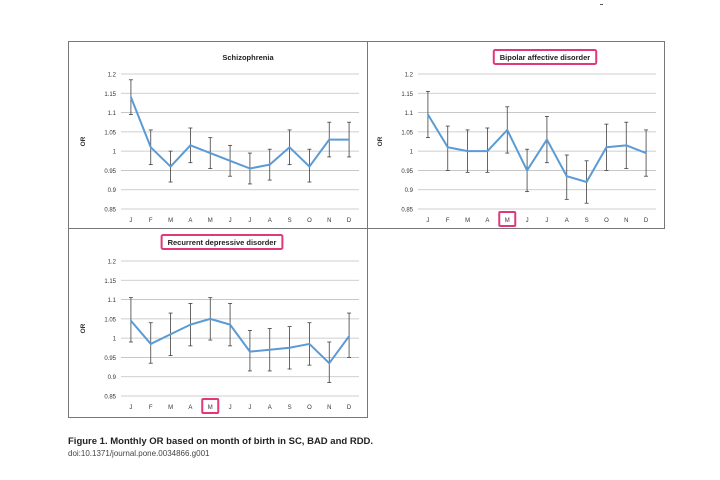  I want to click on schizophrenia-y-tick-label: 0.95, so click(110, 172).